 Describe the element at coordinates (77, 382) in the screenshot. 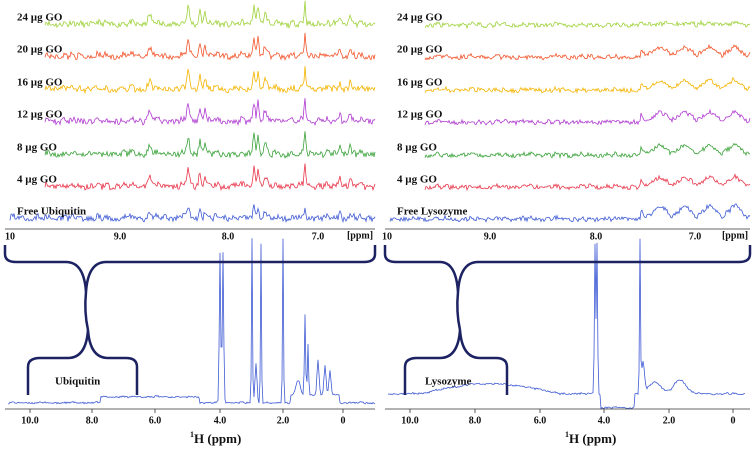

I see `inset-label: Ubiquitin` at that location.